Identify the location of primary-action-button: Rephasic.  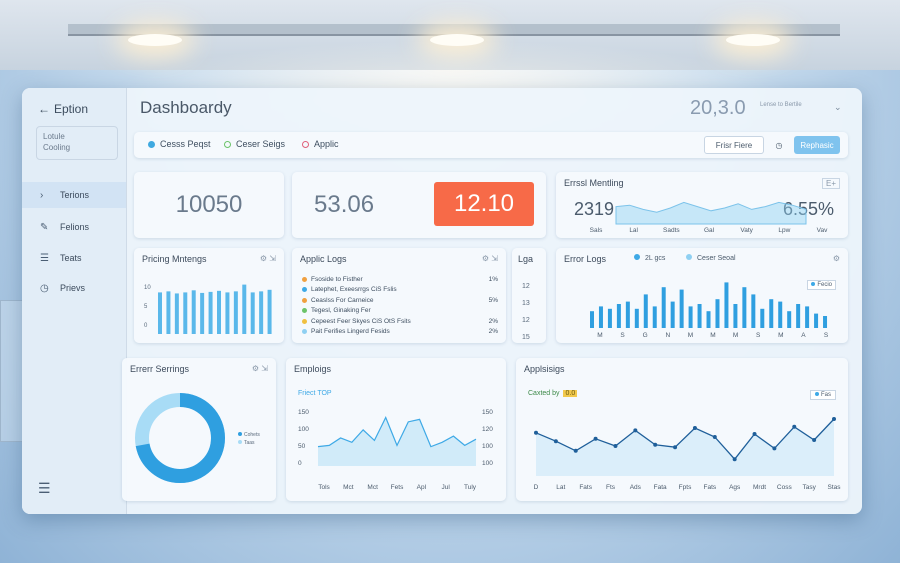
(817, 145).